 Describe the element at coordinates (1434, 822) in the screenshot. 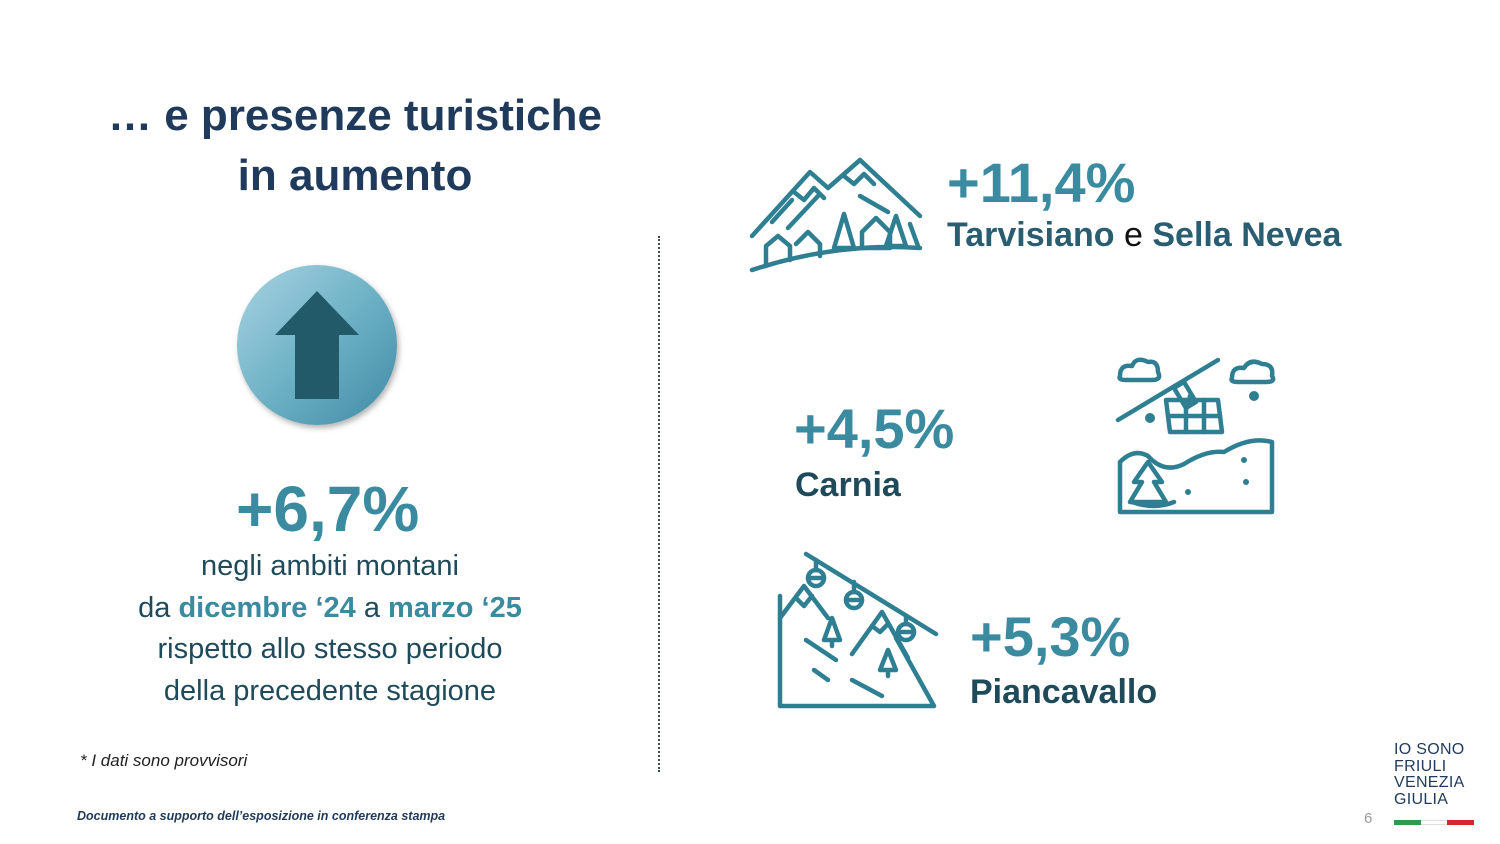

I see `italian-flag-bar` at that location.